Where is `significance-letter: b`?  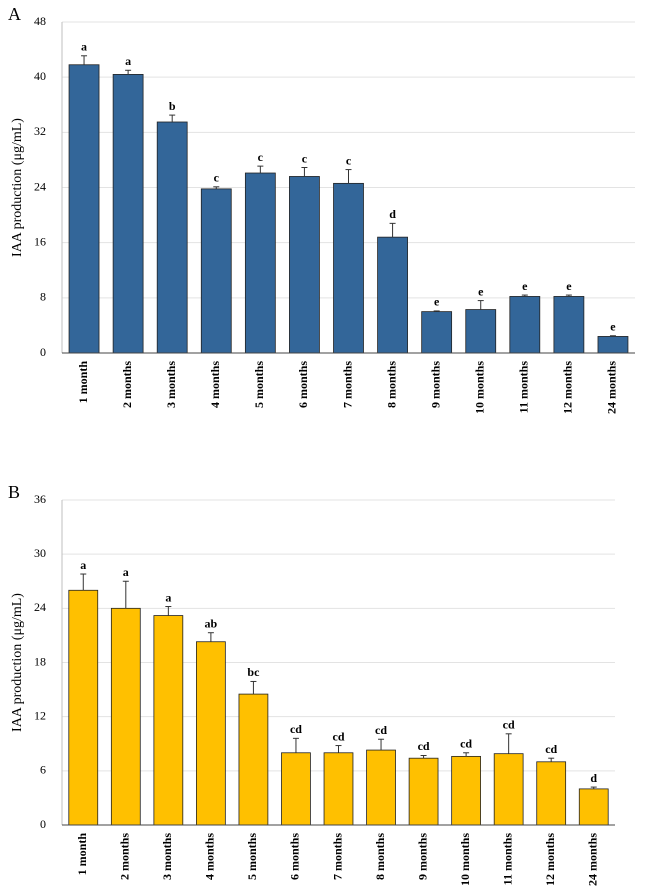
significance-letter: b is located at coordinates (172, 106).